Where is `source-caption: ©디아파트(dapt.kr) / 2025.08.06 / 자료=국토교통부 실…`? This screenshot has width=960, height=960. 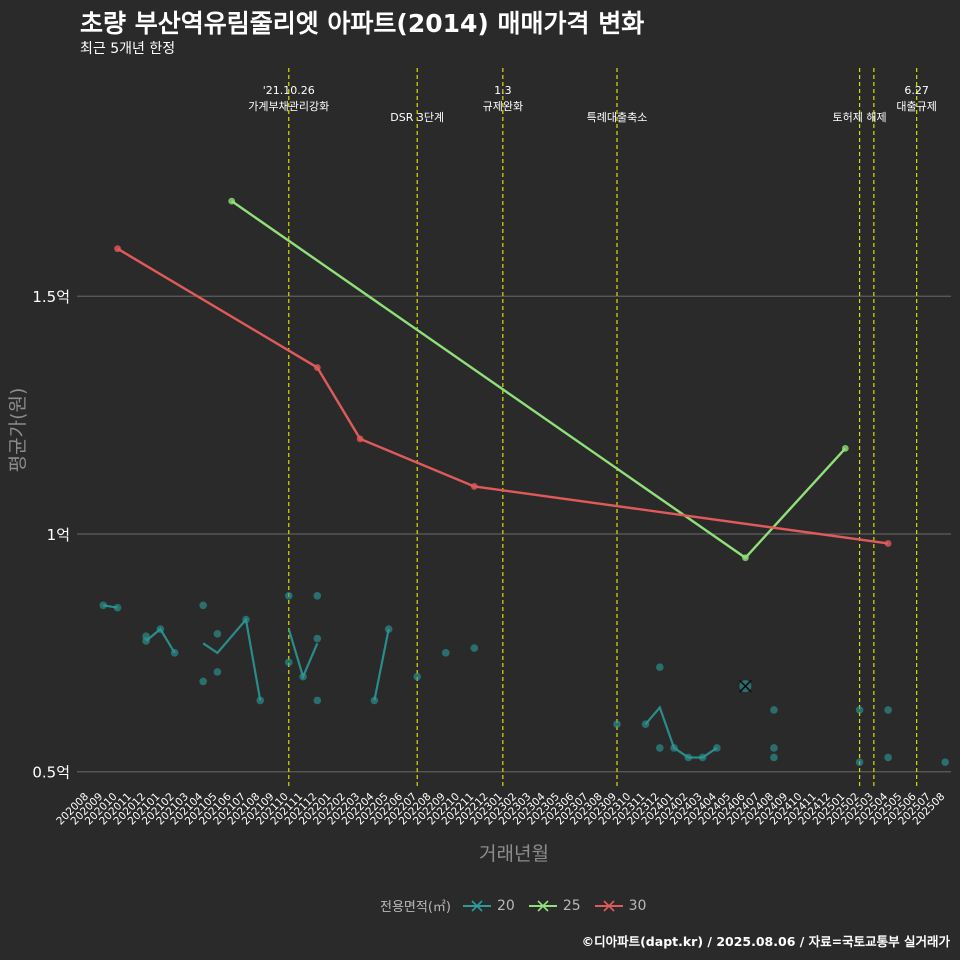
source-caption: ©디아파트(dapt.kr) / 2025.08.06 / 자료=국토교통부 실… is located at coordinates (765, 941).